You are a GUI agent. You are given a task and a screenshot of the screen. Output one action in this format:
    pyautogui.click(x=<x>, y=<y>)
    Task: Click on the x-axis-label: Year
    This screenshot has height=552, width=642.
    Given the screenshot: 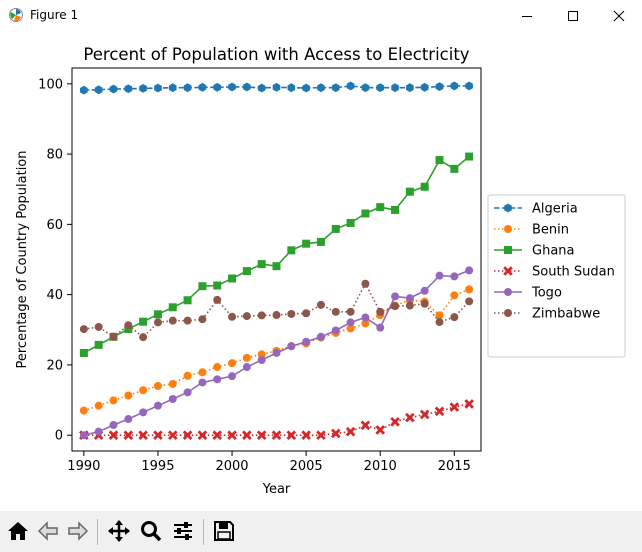 What is the action you would take?
    pyautogui.click(x=276, y=489)
    